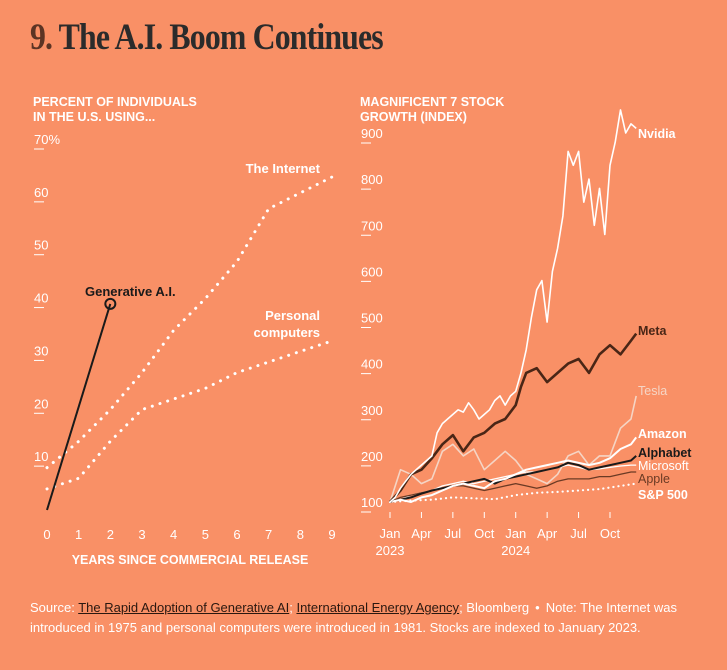  Describe the element at coordinates (78, 534) in the screenshot. I see `left-x-tick-label: 1` at that location.